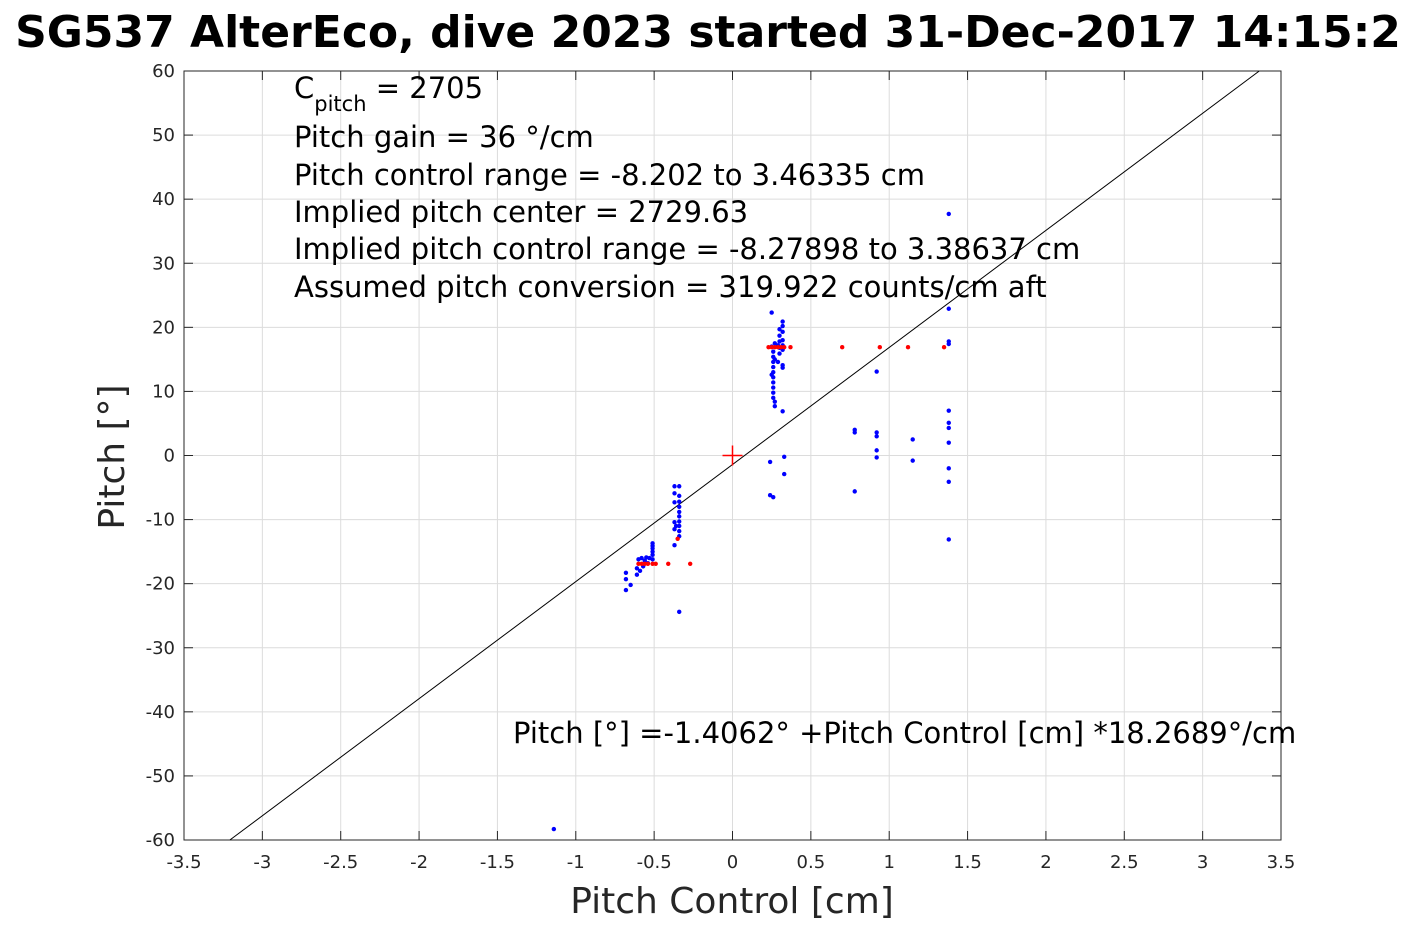 This screenshot has width=1417, height=945. Describe the element at coordinates (169, 456) in the screenshot. I see `y-tick-label: 0` at that location.